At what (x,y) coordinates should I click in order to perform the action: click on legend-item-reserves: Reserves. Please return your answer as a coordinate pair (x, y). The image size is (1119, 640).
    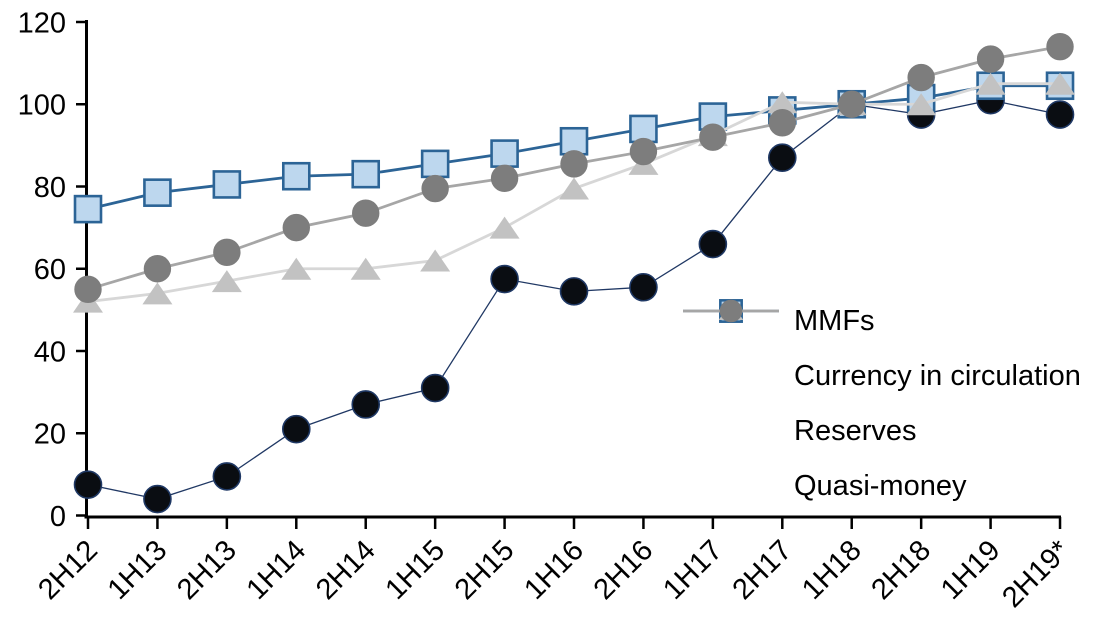
    Looking at the image, I should click on (881, 380).